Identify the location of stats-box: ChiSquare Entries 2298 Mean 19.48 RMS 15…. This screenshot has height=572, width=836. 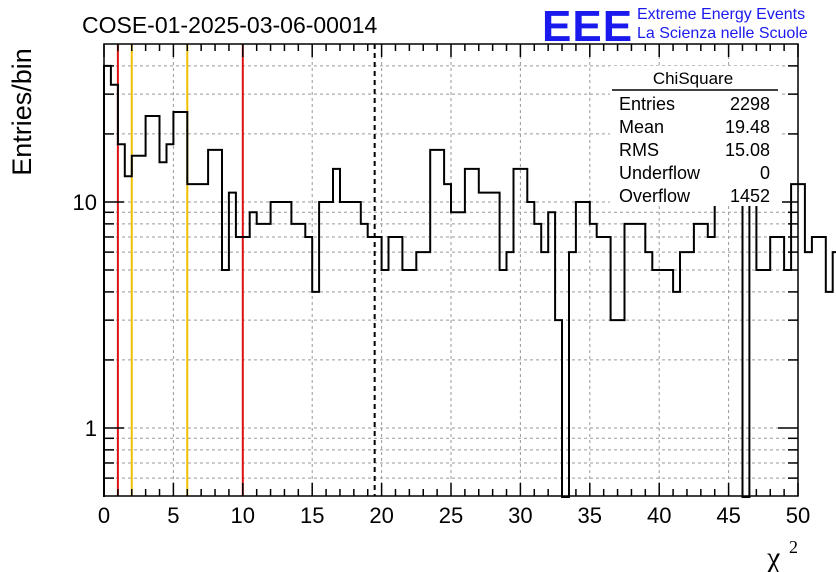
(696, 136).